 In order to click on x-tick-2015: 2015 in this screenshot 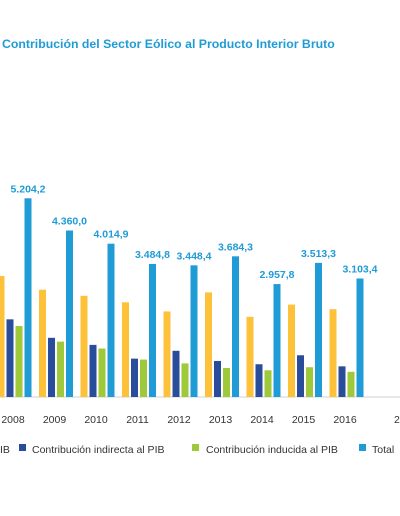, I will do `click(304, 420)`.